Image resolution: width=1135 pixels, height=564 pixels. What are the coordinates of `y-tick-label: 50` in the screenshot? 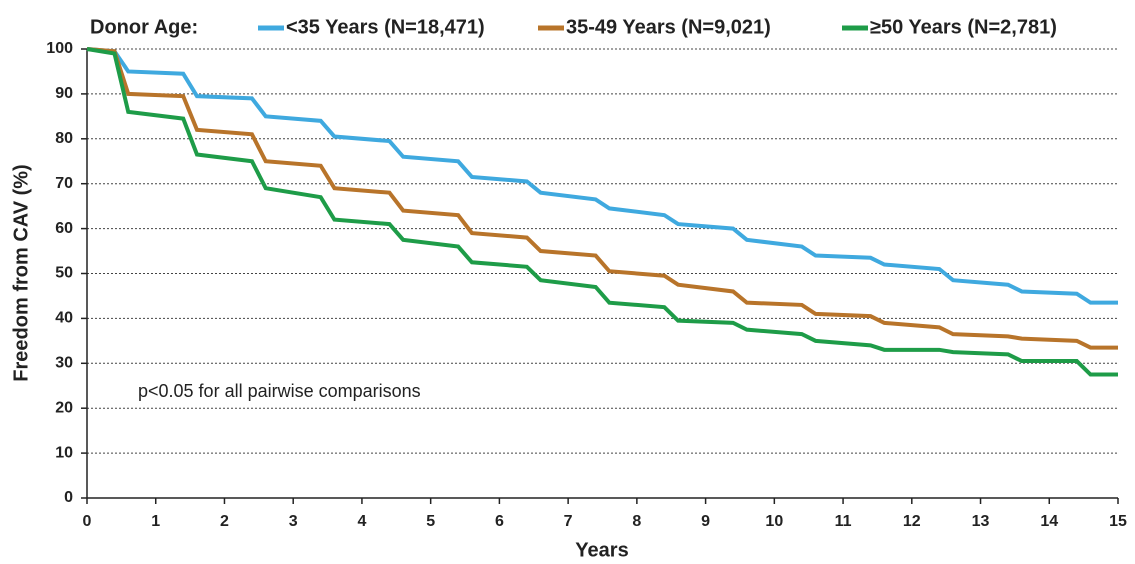 It's located at (64, 273).